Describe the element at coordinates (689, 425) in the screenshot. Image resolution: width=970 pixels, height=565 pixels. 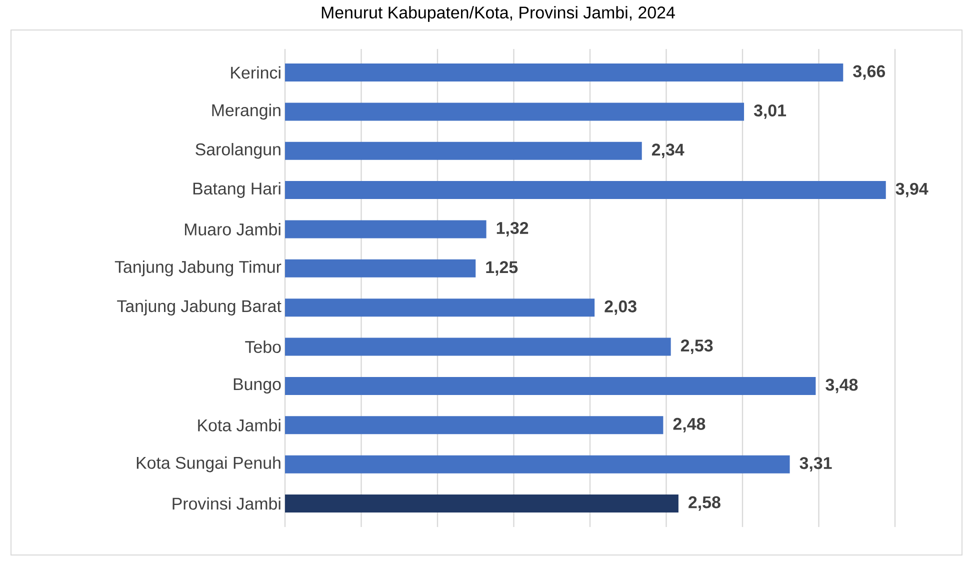
I see `data-label: 2,48` at that location.